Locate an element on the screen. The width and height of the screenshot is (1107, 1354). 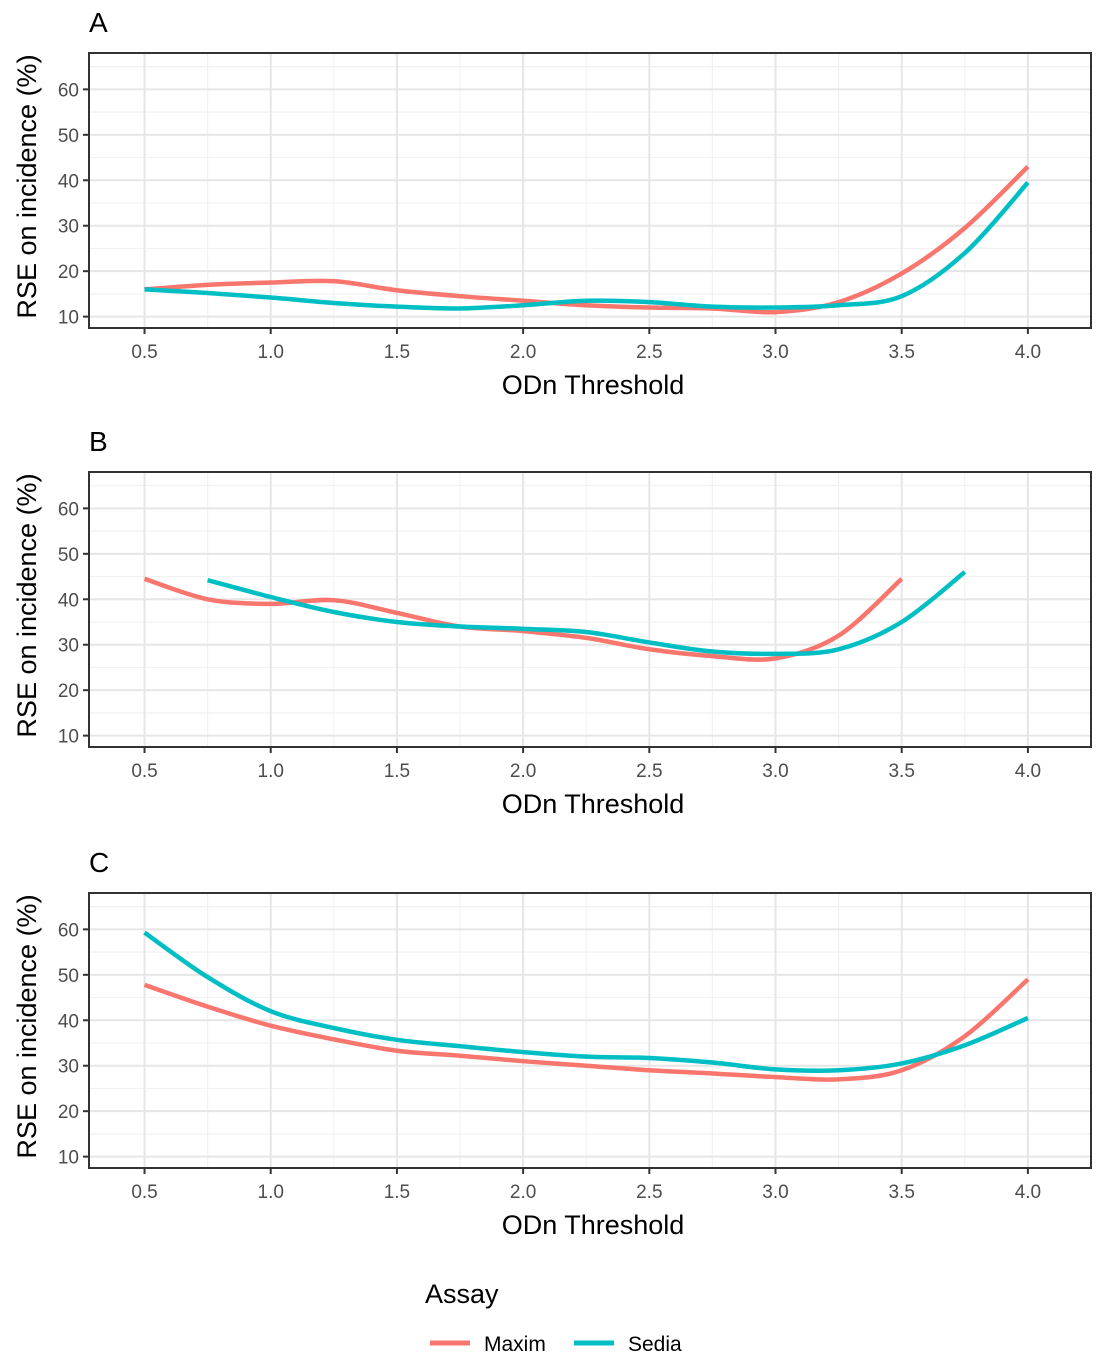
legend-label-sedia: Sedia is located at coordinates (655, 1343).